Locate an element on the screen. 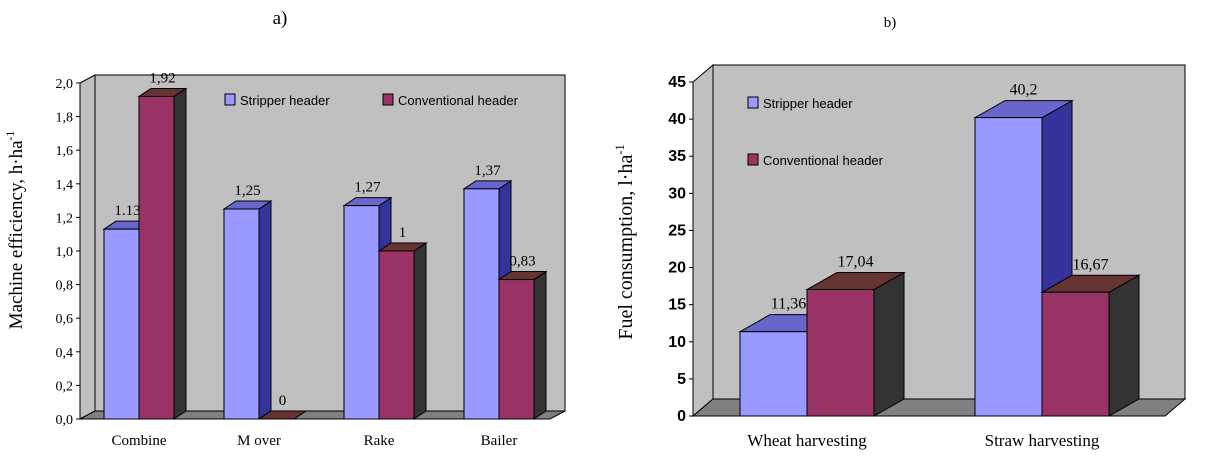 The height and width of the screenshot is (463, 1210). y-tick-label: 0,6 is located at coordinates (65, 319).